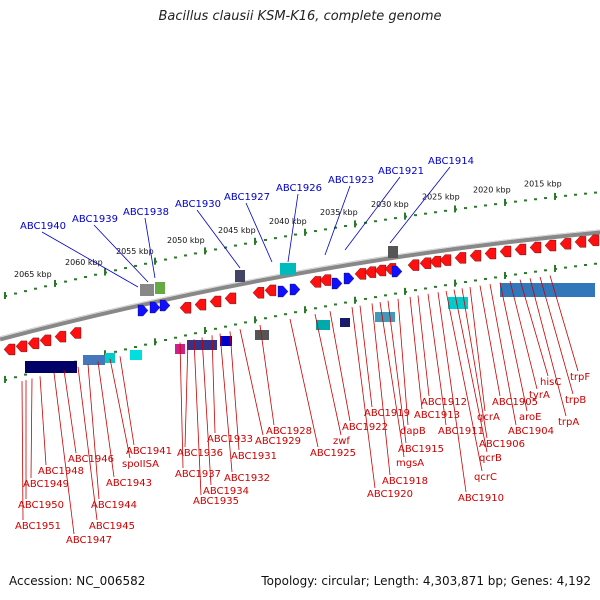  What do you see at coordinates (230, 439) in the screenshot?
I see `reverse-gene-label: ABC1933` at bounding box center [230, 439].